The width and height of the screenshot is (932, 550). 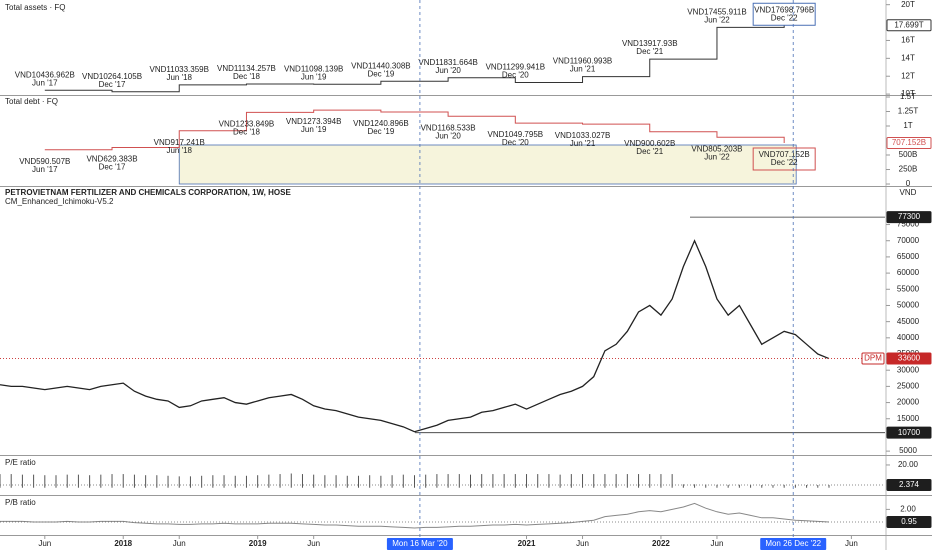 I want to click on report-value-label: VND11134.257B, so click(x=246, y=68).